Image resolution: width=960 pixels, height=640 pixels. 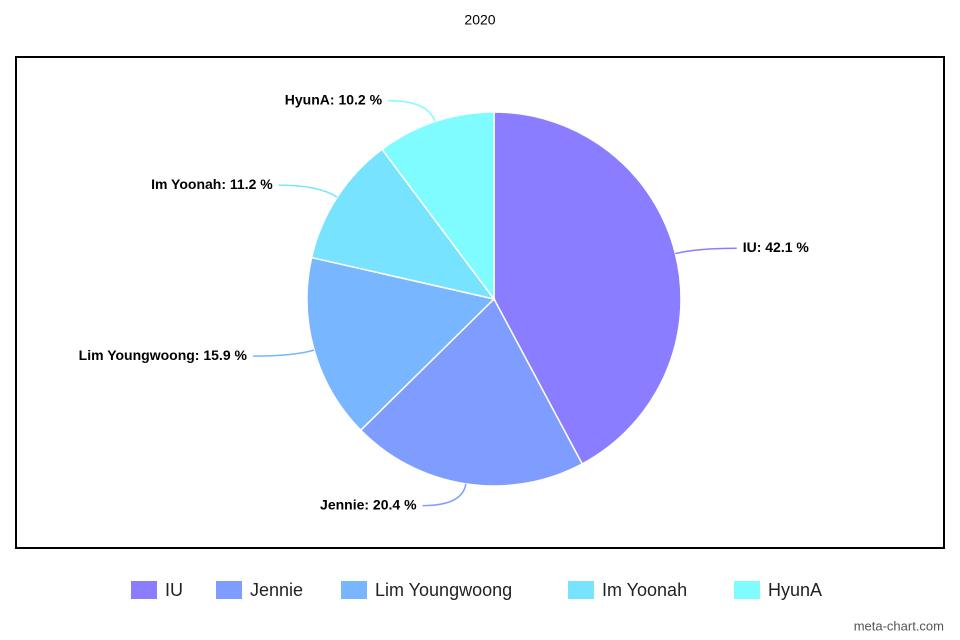 What do you see at coordinates (776, 247) in the screenshot?
I see `data-label: IU: 42.1 %` at bounding box center [776, 247].